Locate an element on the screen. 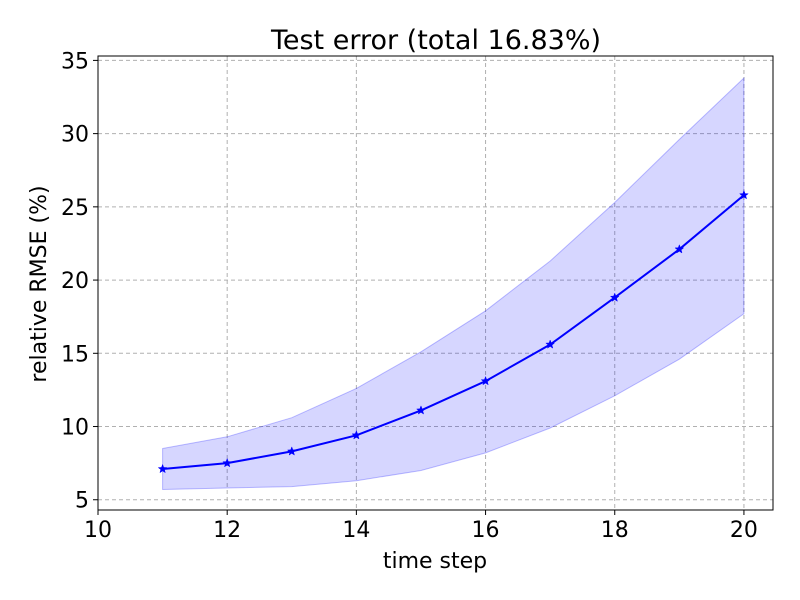  chart-title: Test error (total 16.83%) is located at coordinates (435, 40).